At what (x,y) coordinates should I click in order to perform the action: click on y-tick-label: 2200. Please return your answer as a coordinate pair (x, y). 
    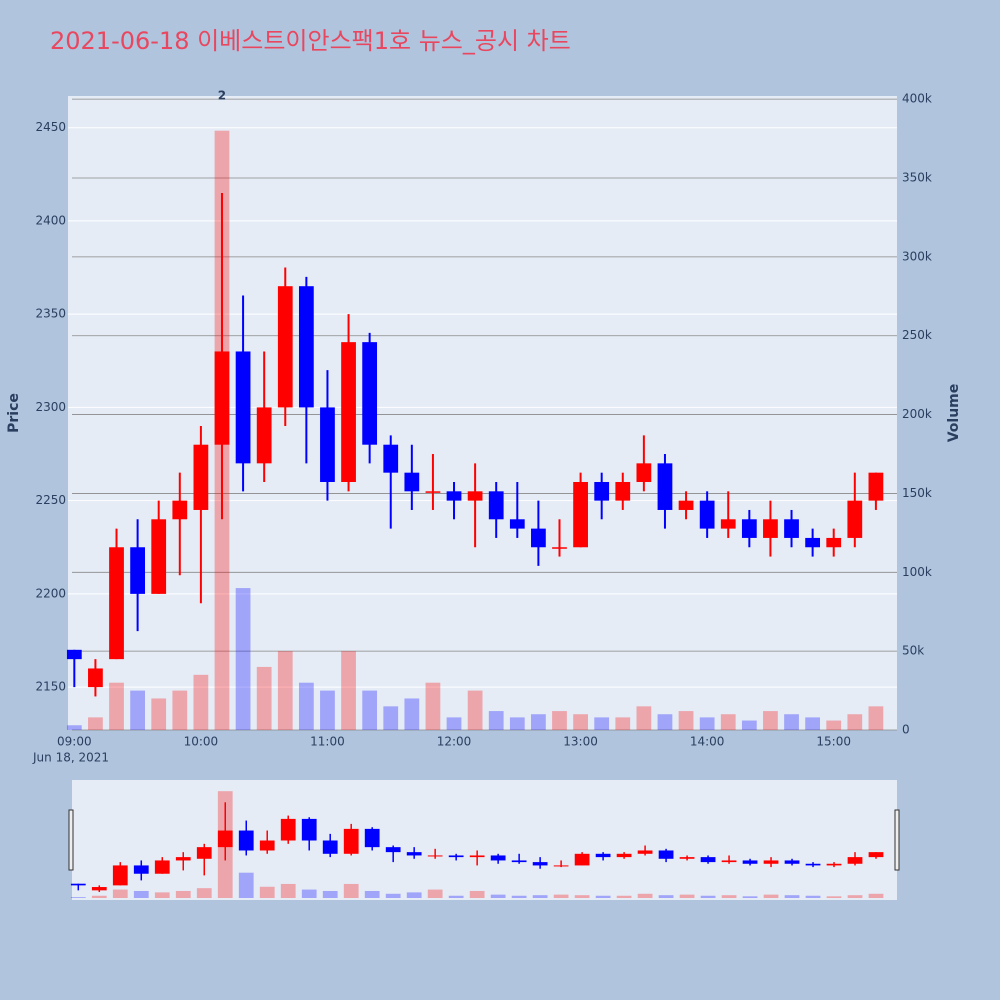
    Looking at the image, I should click on (50, 593).